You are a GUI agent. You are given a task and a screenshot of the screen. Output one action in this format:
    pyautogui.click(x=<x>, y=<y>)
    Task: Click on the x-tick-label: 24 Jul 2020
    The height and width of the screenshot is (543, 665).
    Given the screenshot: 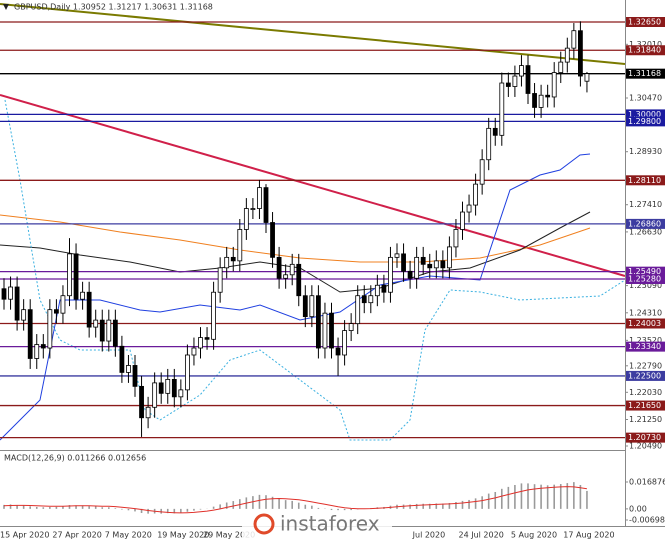 What is the action you would take?
    pyautogui.click(x=481, y=535)
    